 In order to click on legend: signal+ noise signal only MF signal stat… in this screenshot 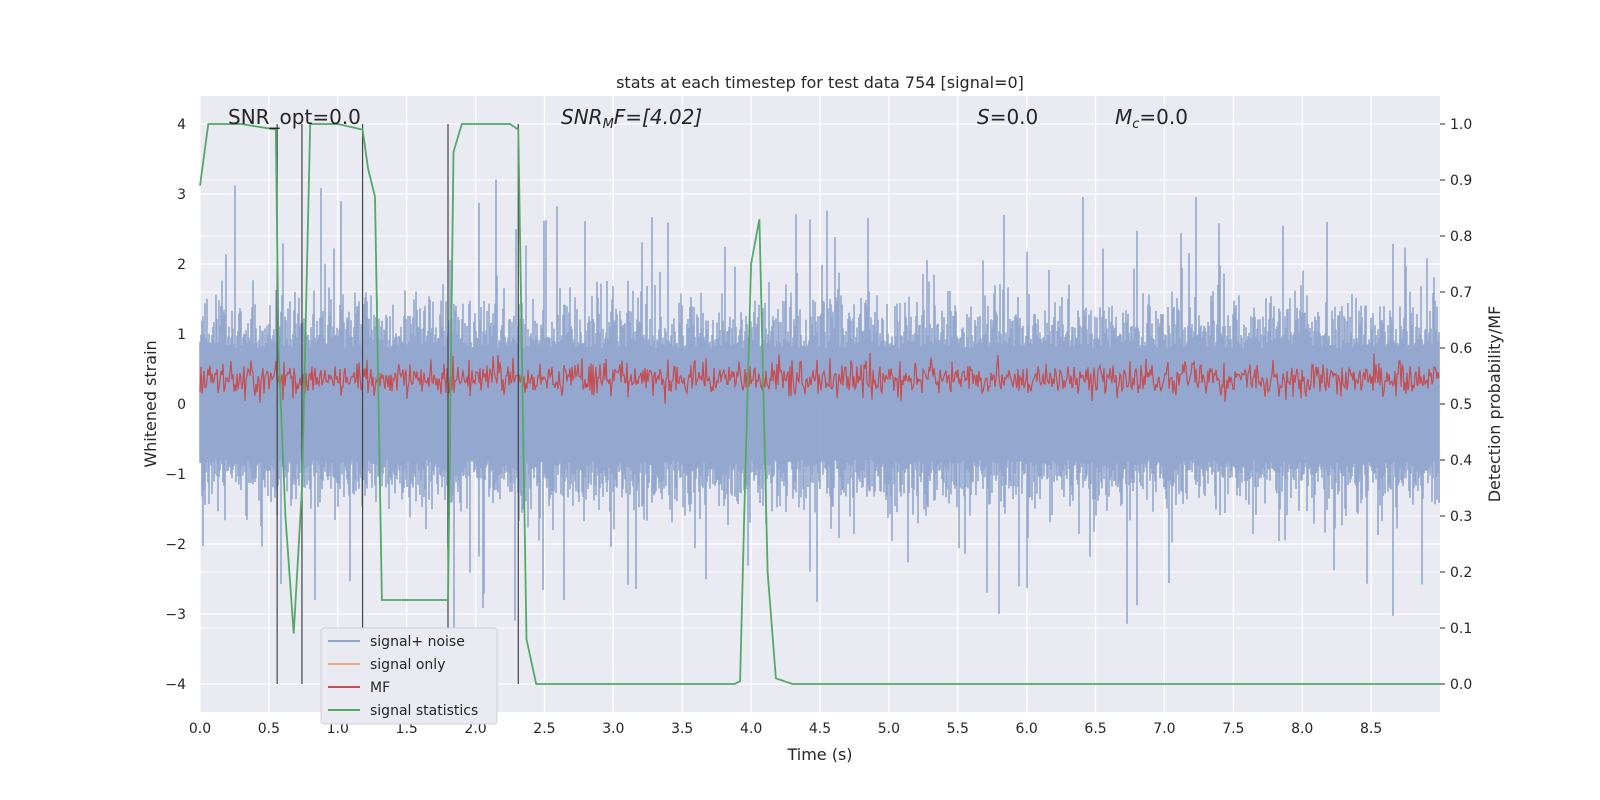, I will do `click(409, 676)`.